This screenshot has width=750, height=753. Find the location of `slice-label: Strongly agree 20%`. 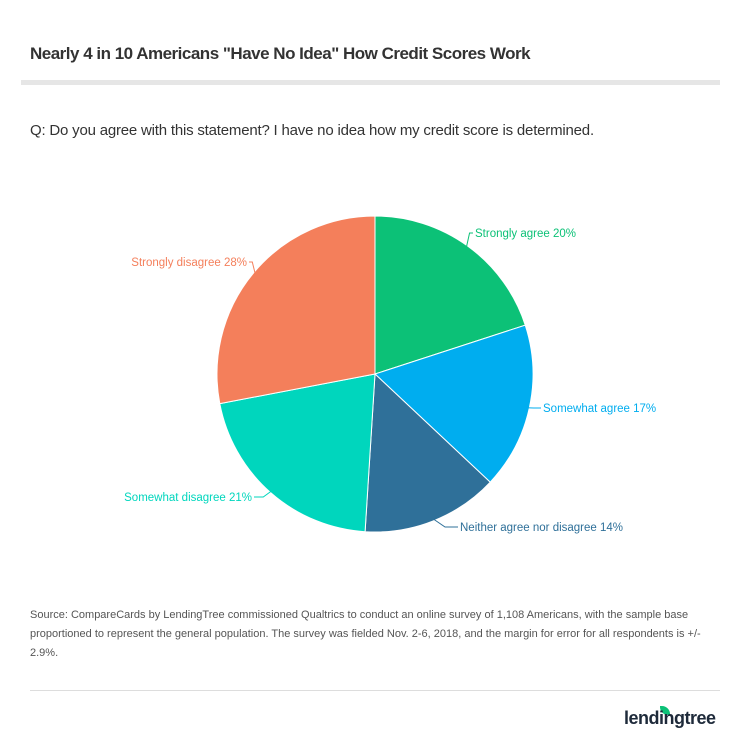

slice-label: Strongly agree 20% is located at coordinates (525, 234).